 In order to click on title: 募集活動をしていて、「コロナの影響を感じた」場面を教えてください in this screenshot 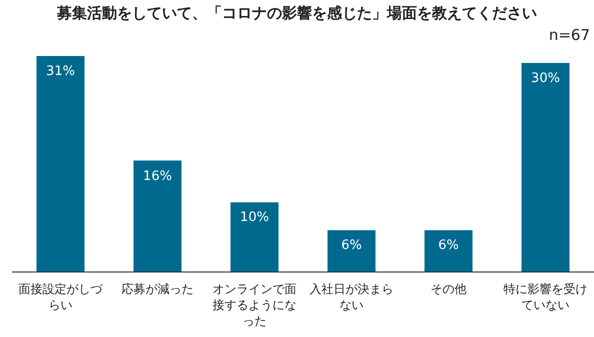, I will do `click(297, 13)`.